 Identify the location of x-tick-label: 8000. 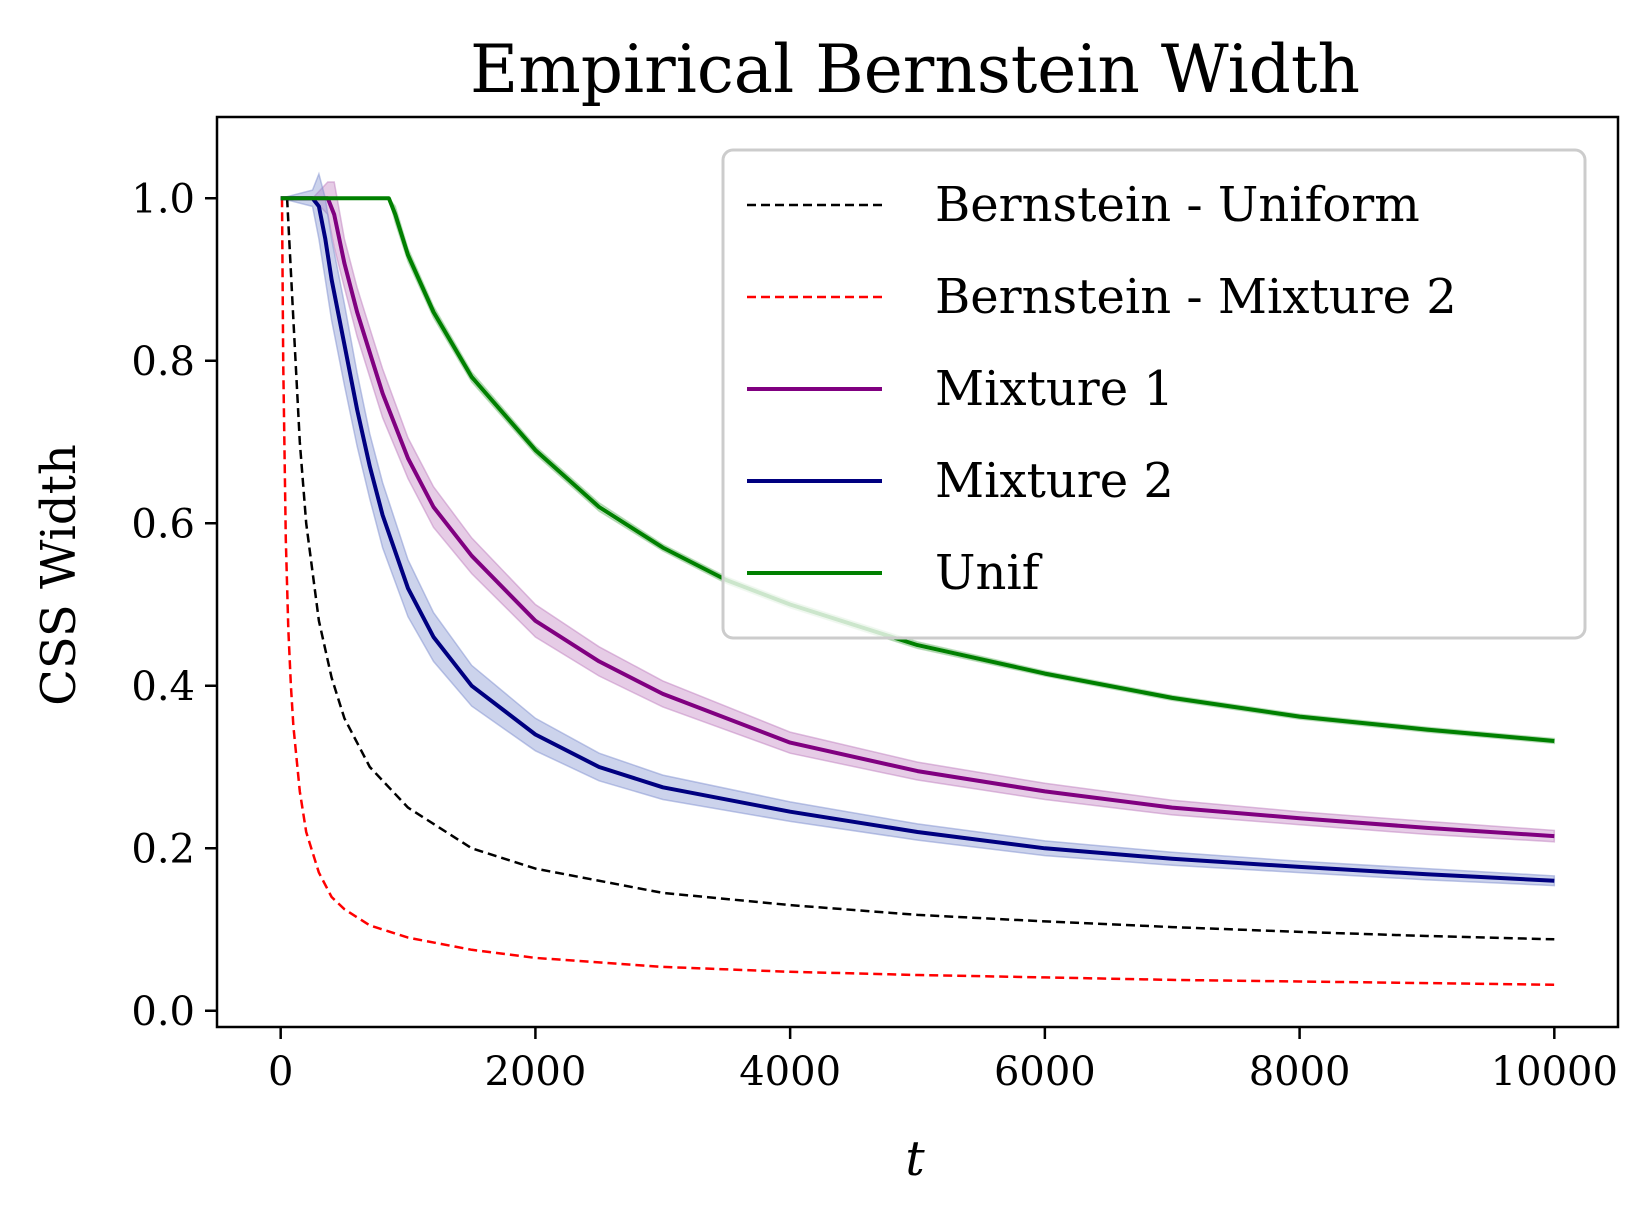
(1300, 1072).